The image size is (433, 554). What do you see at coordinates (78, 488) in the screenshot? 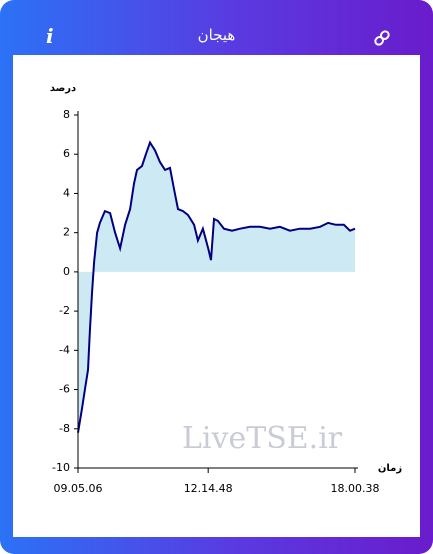
I see `x-tick-label: 09.05.06` at bounding box center [78, 488].